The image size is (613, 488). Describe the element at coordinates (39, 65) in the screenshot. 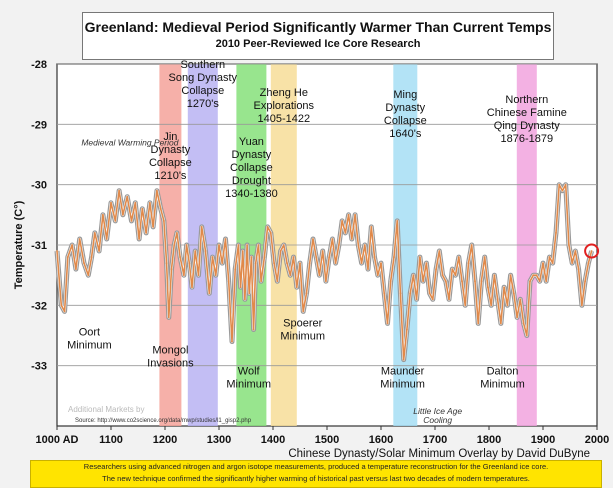

I see `y-tick-label: -28` at that location.